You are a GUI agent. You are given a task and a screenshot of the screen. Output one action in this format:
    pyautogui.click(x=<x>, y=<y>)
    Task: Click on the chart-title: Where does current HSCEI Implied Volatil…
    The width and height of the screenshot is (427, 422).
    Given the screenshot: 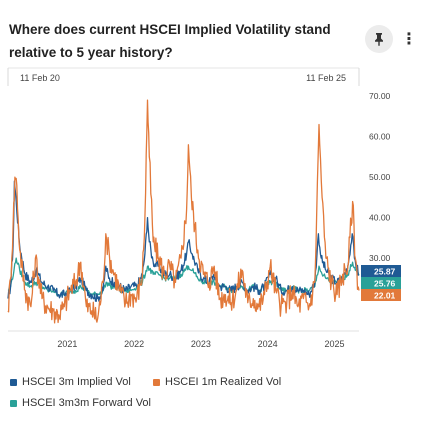 What is the action you would take?
    pyautogui.click(x=170, y=41)
    